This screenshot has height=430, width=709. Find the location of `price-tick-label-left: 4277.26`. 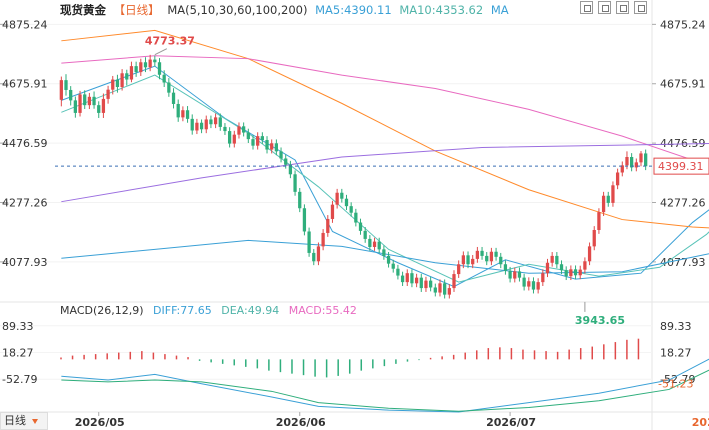

price-tick-label-left: 4277.26 is located at coordinates (25, 203).